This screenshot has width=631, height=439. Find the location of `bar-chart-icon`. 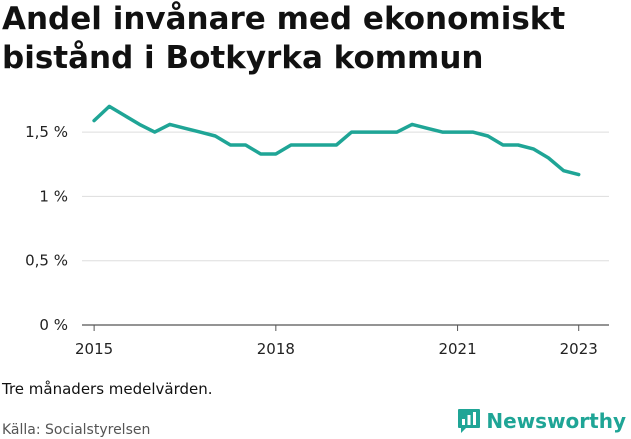

bar-chart-icon is located at coordinates (469, 421).